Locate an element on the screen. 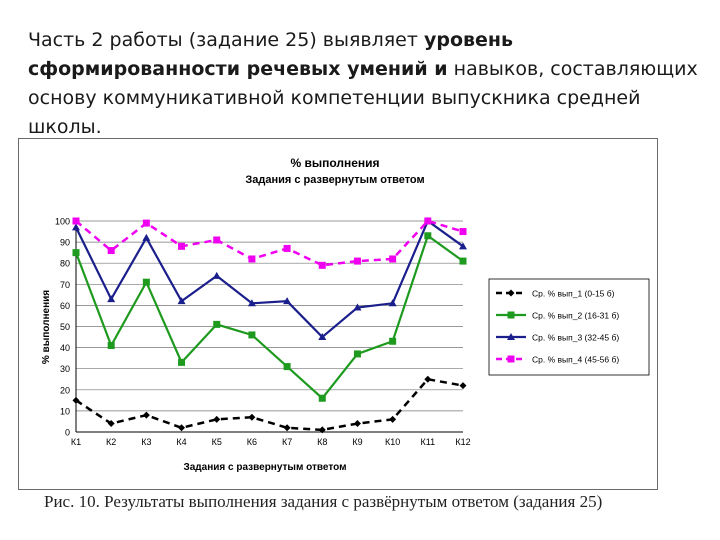  y-tick-label: 80 is located at coordinates (65, 264).